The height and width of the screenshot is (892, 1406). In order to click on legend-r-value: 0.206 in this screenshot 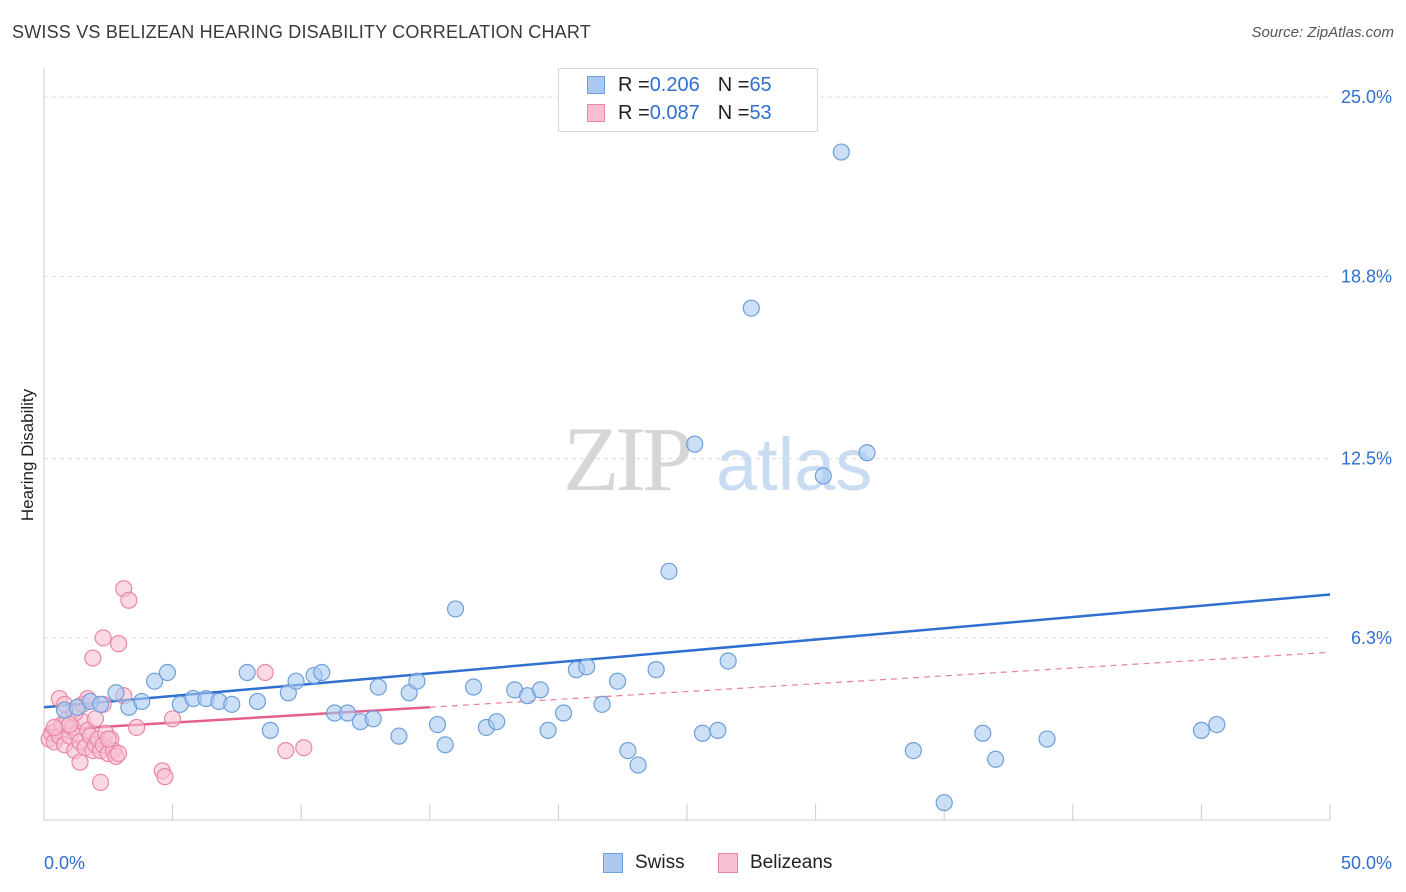, I will do `click(674, 84)`.